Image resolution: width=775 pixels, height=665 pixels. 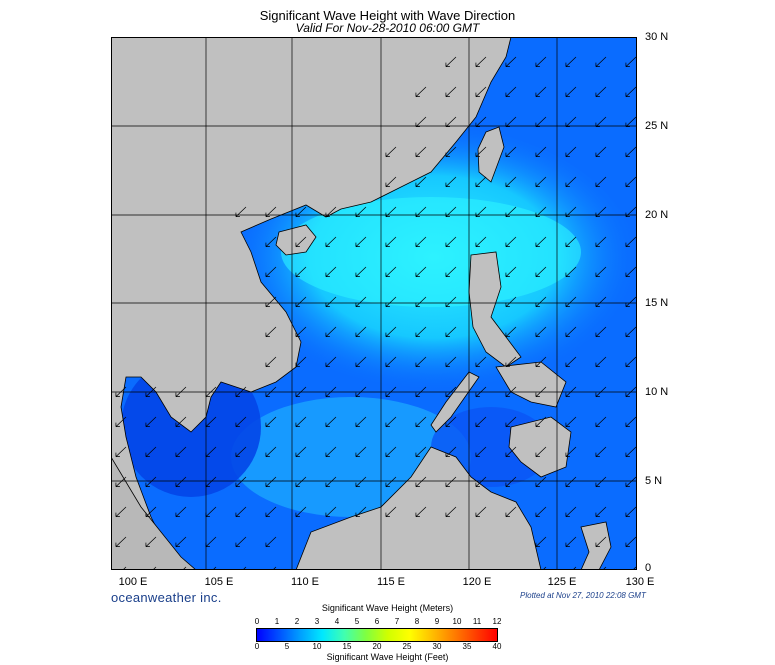 I want to click on luzon-island, so click(x=495, y=309).